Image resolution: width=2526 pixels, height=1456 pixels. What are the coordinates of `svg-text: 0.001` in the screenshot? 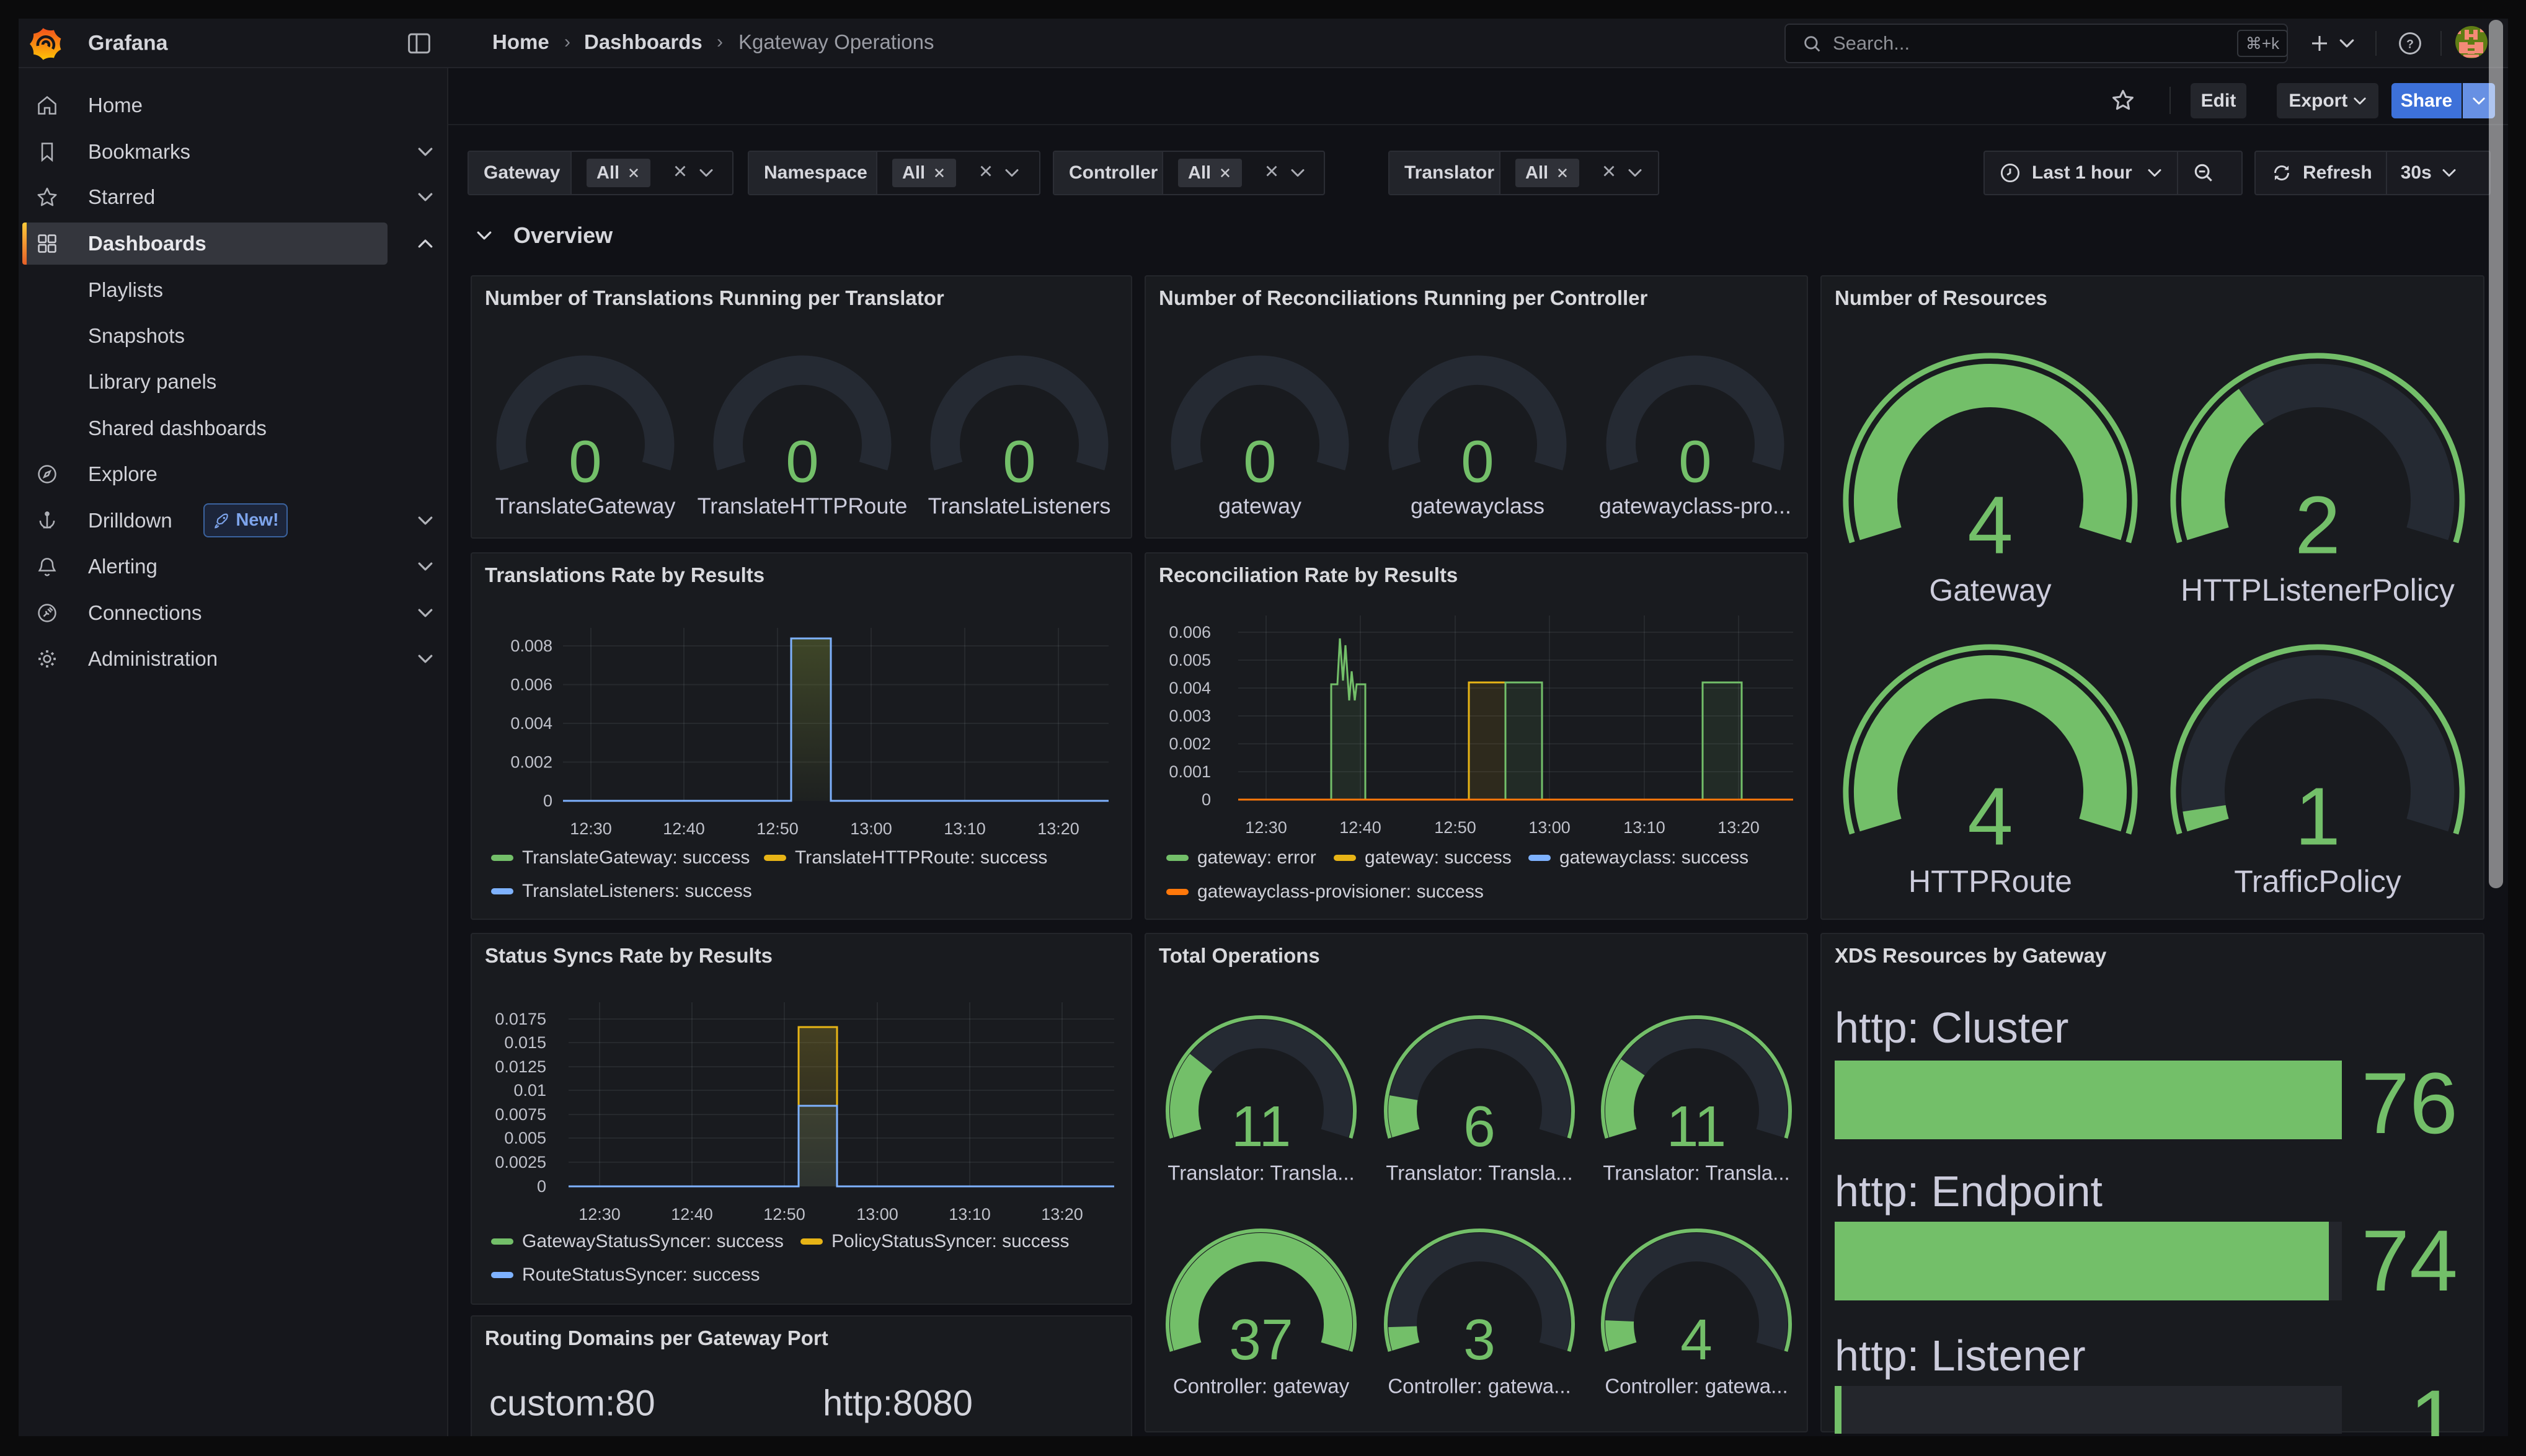 It's located at (1190, 771).